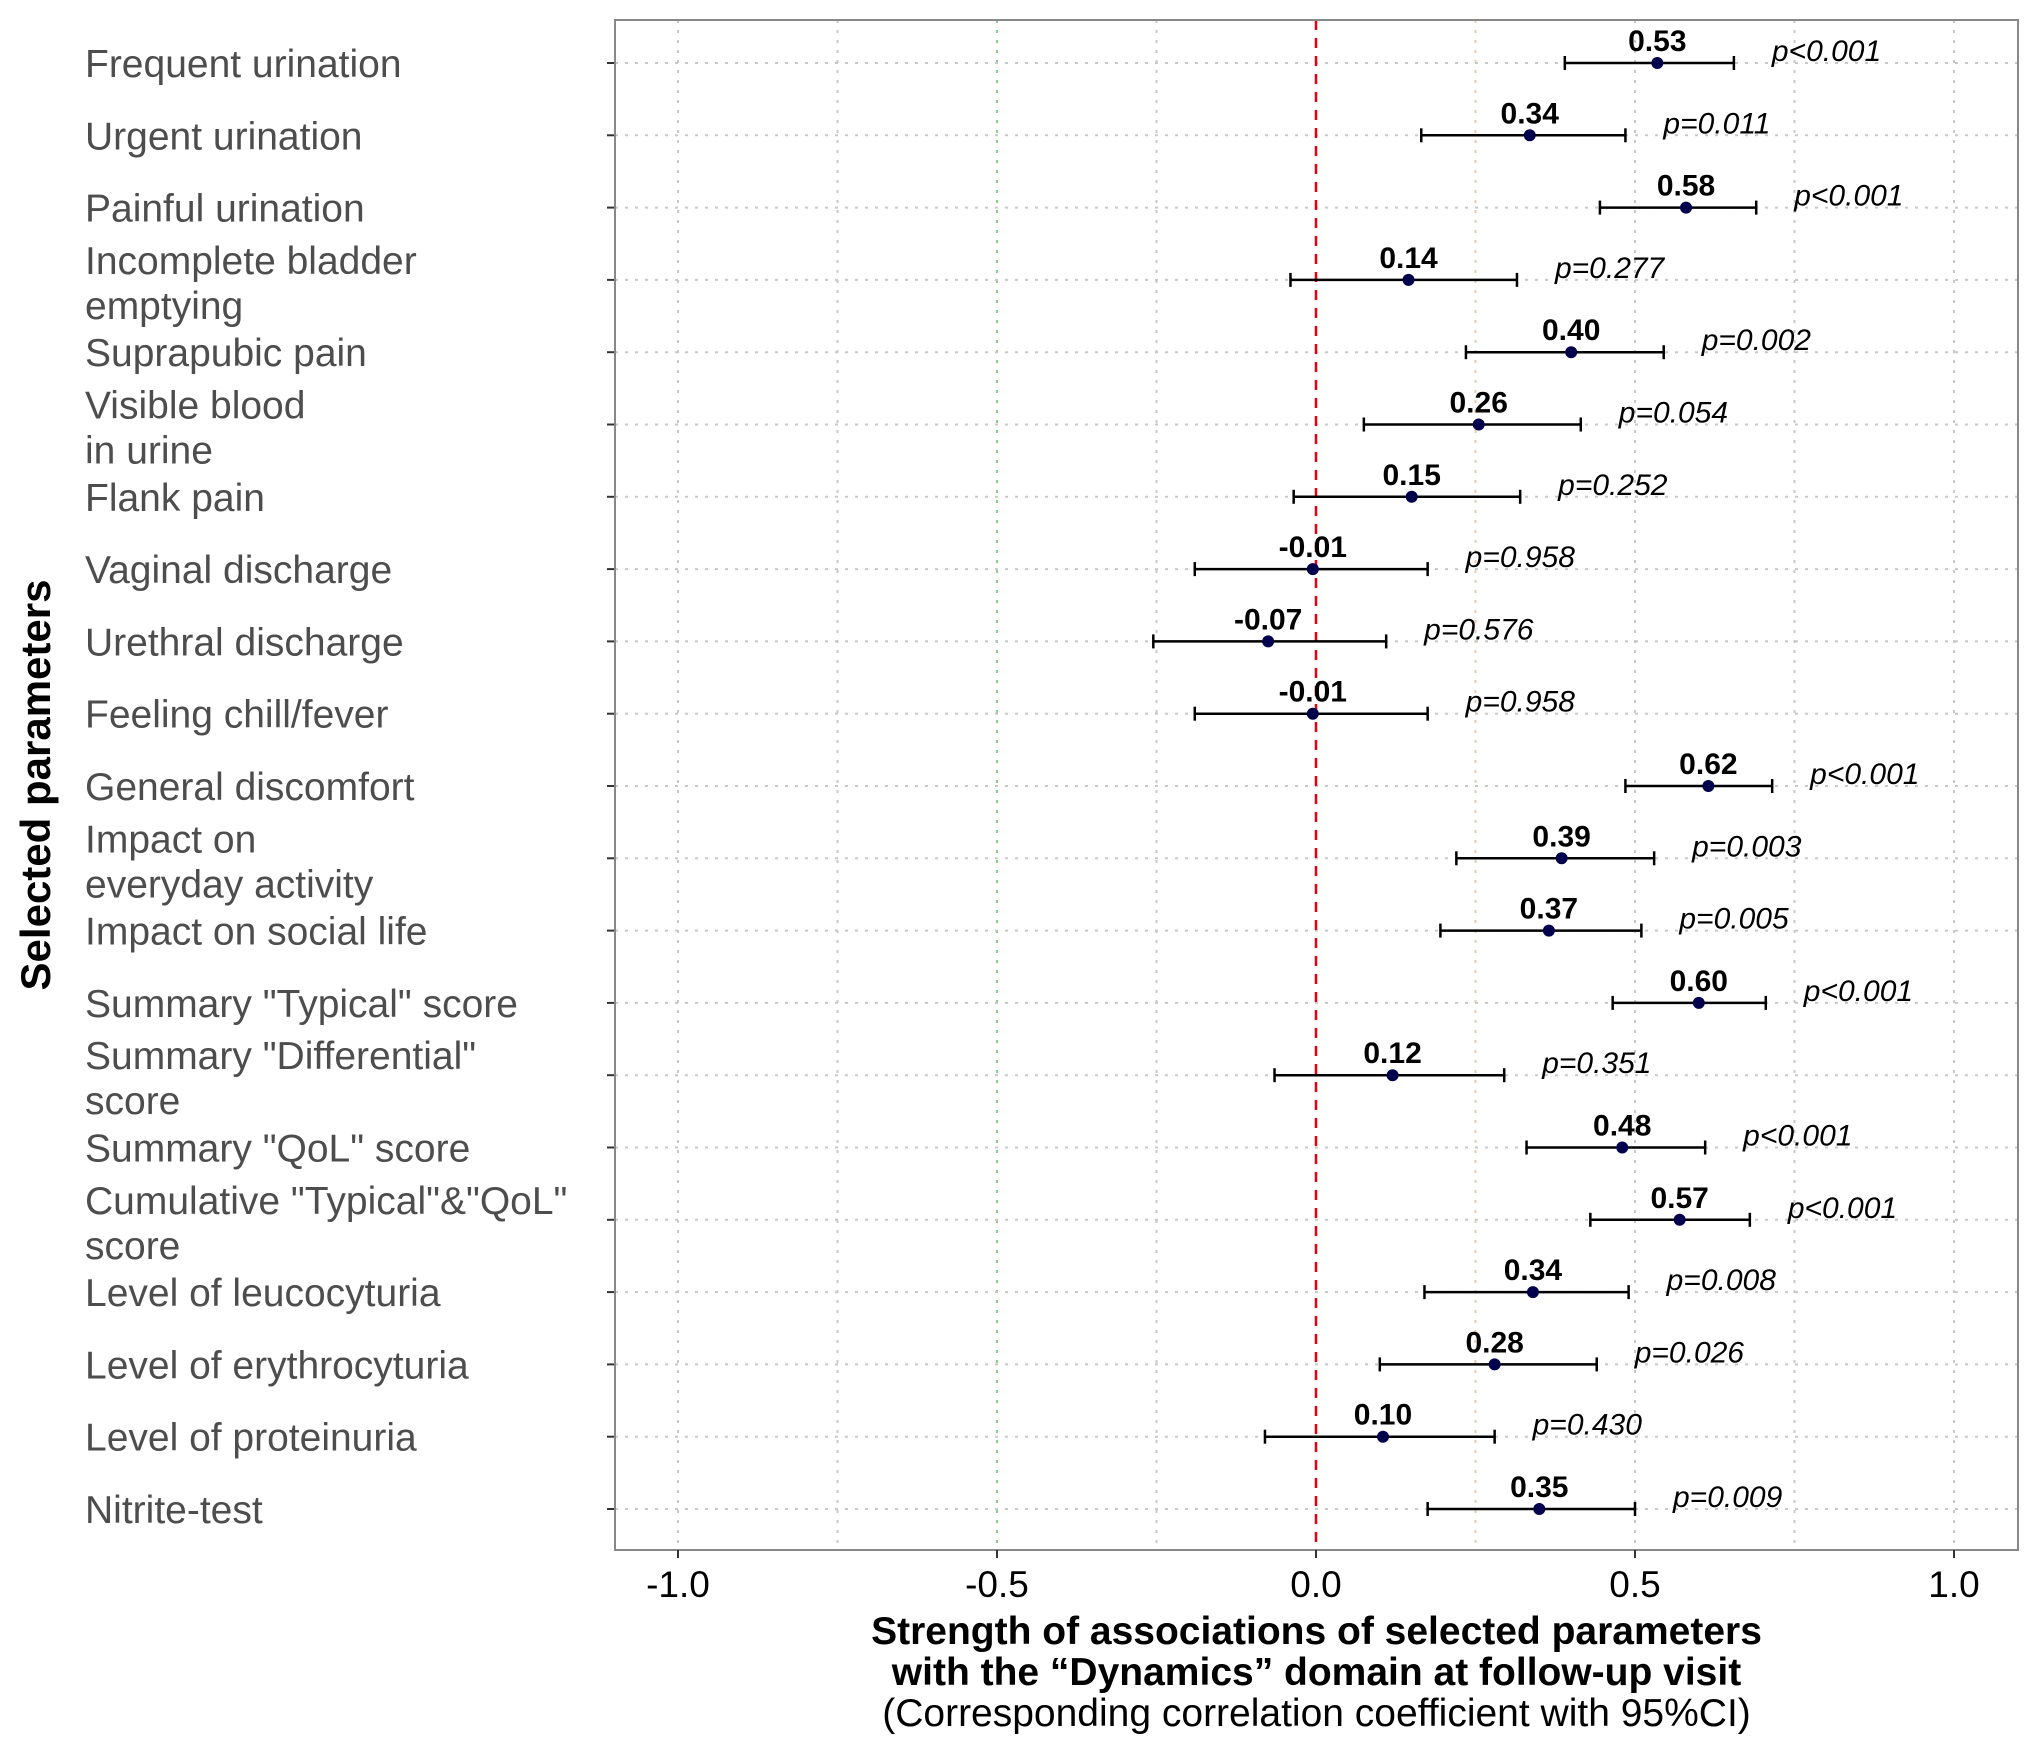 This screenshot has height=1746, width=2033. I want to click on row-mark-group: 0.34 p=0.011, so click(1595, 120).